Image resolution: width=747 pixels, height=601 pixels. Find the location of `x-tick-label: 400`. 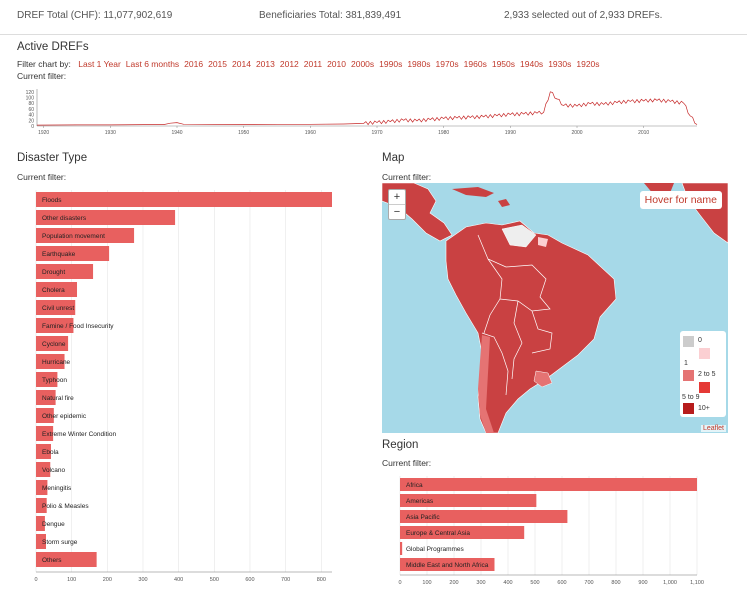

x-tick-label: 400 is located at coordinates (507, 583).